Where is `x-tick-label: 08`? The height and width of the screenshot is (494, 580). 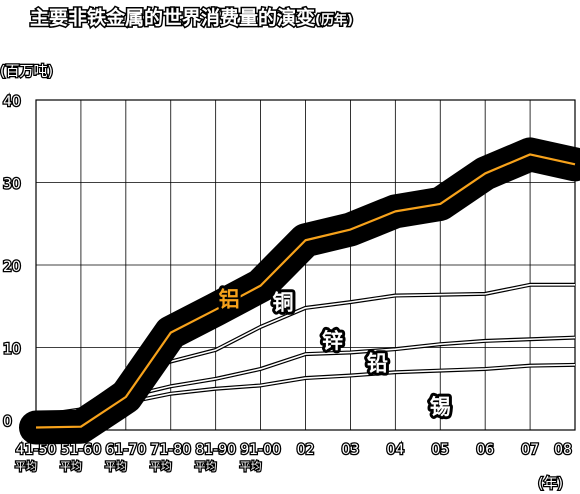
x-tick-label: 08 is located at coordinates (563, 450).